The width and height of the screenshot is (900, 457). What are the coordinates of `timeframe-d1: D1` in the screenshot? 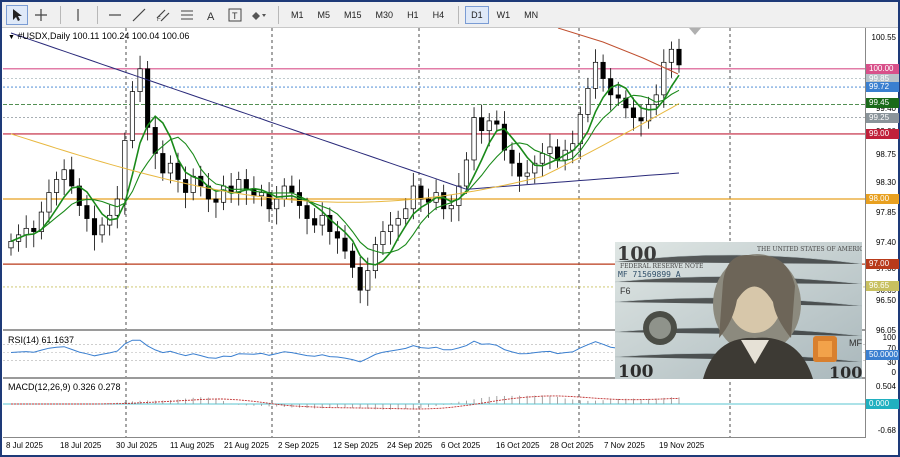 It's located at (477, 14).